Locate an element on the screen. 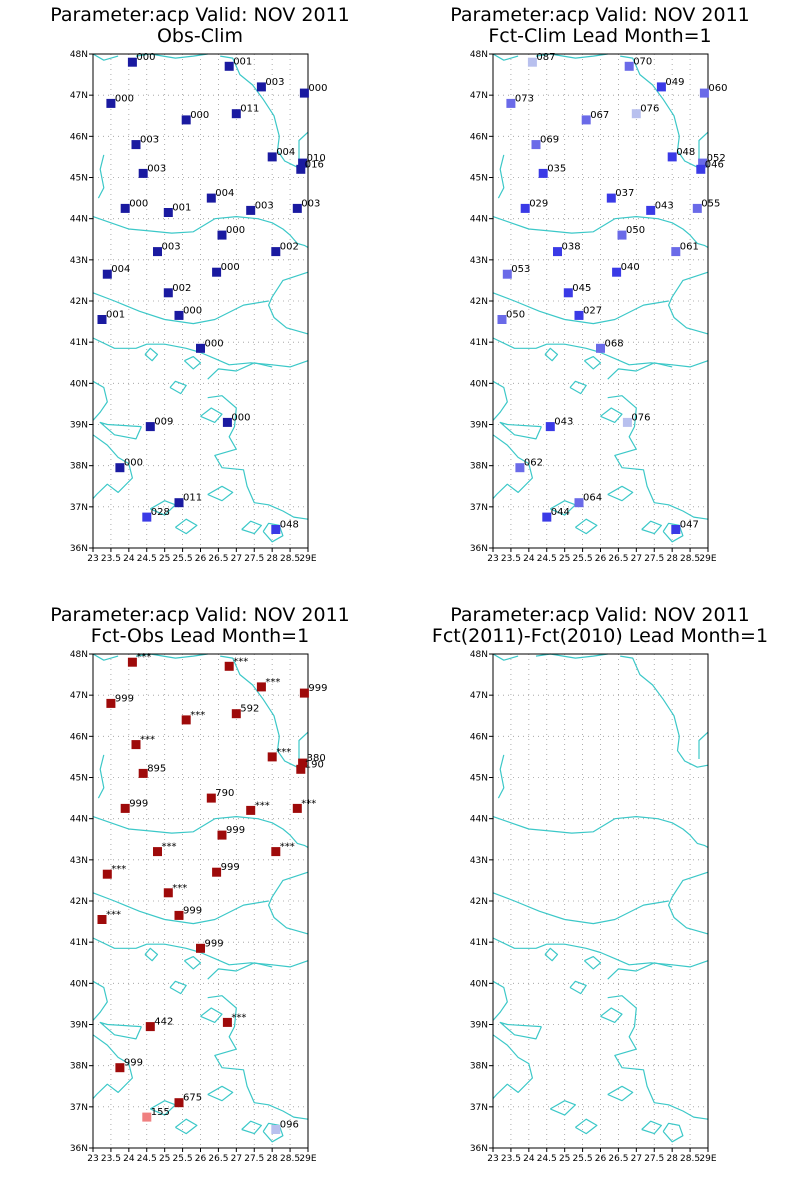 The image size is (800, 1200). y-tick-label: 46N is located at coordinates (79, 137).